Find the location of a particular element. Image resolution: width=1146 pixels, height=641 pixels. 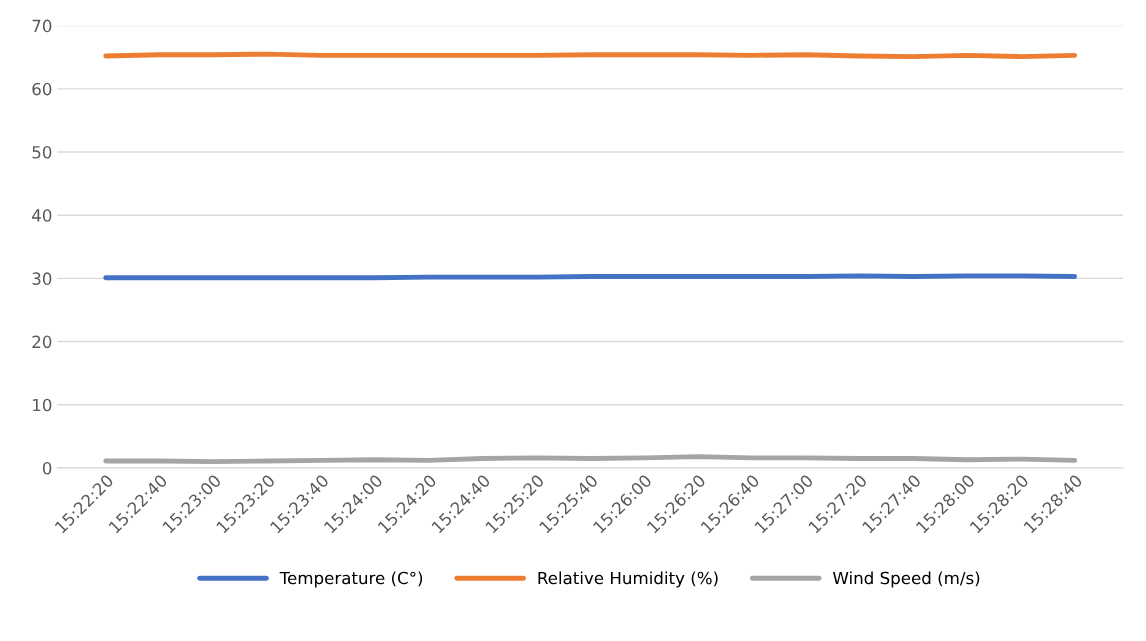

y-tick-label: 0 is located at coordinates (47, 468).